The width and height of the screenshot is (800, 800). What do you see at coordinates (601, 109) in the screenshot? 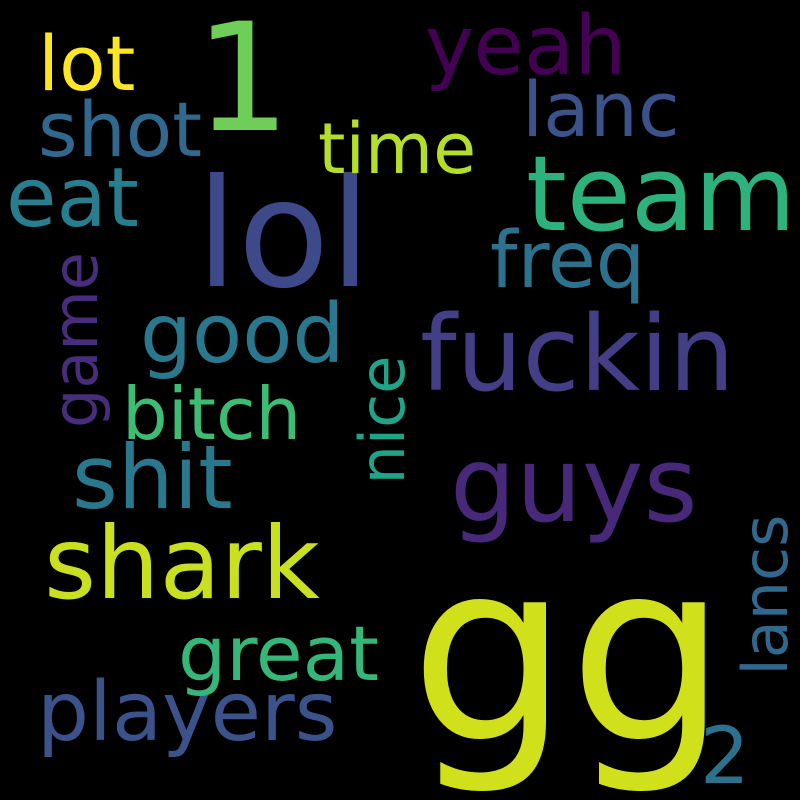
I see `word-lanc: lanc` at bounding box center [601, 109].